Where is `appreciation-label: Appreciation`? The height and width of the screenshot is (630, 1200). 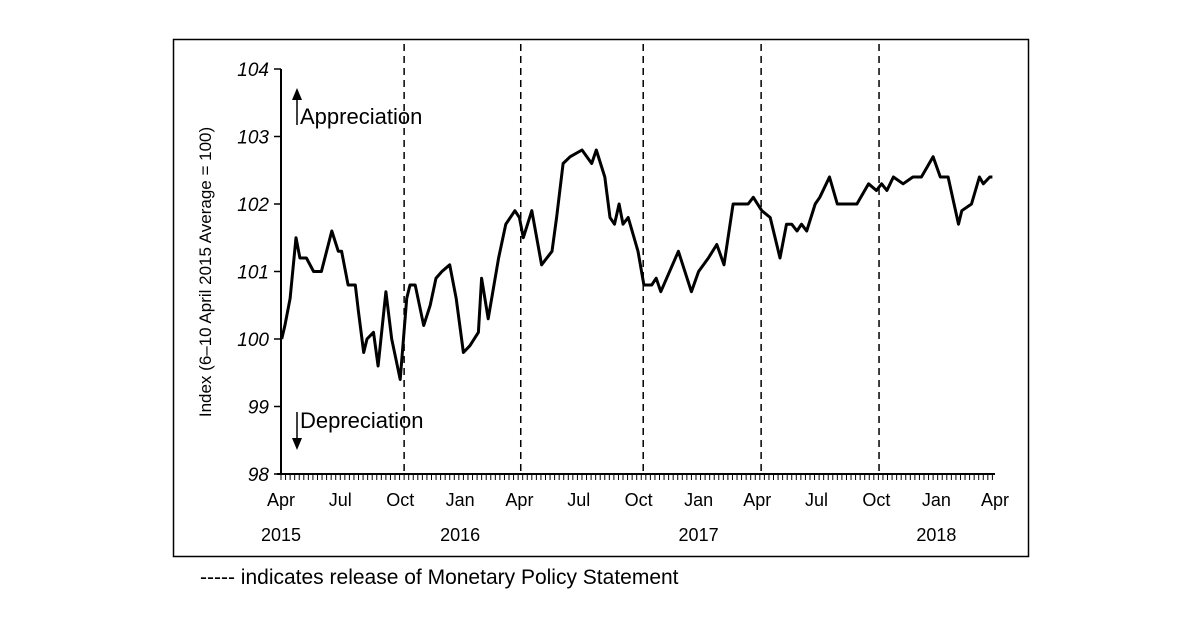 appreciation-label: Appreciation is located at coordinates (361, 116).